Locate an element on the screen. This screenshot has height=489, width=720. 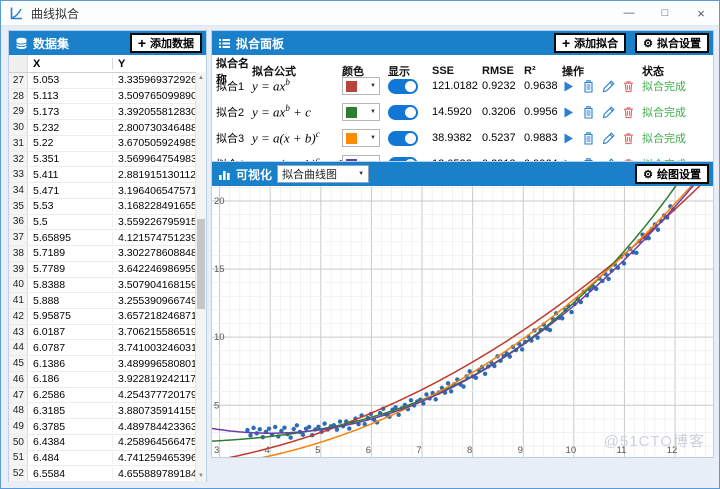
cell-x: 5.888 is located at coordinates (70, 300).